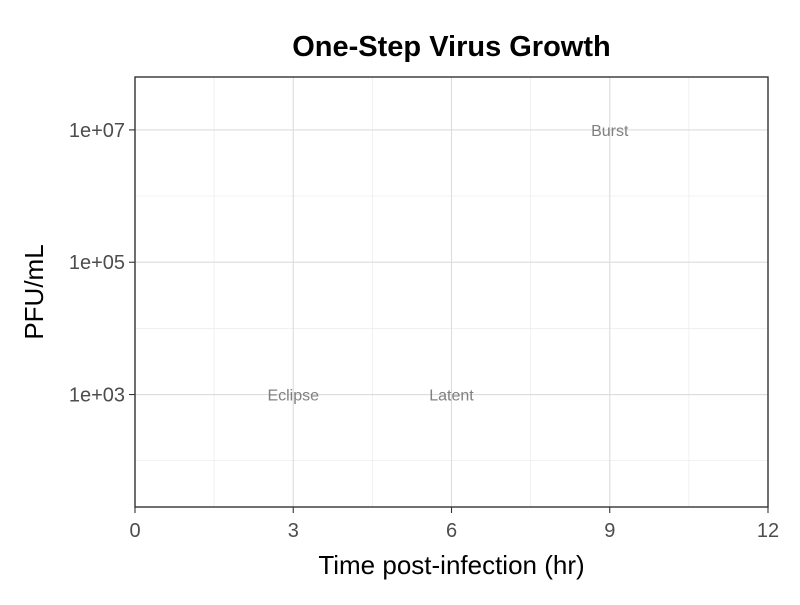 Image resolution: width=800 pixels, height=605 pixels. I want to click on x-tick-label: 6, so click(451, 531).